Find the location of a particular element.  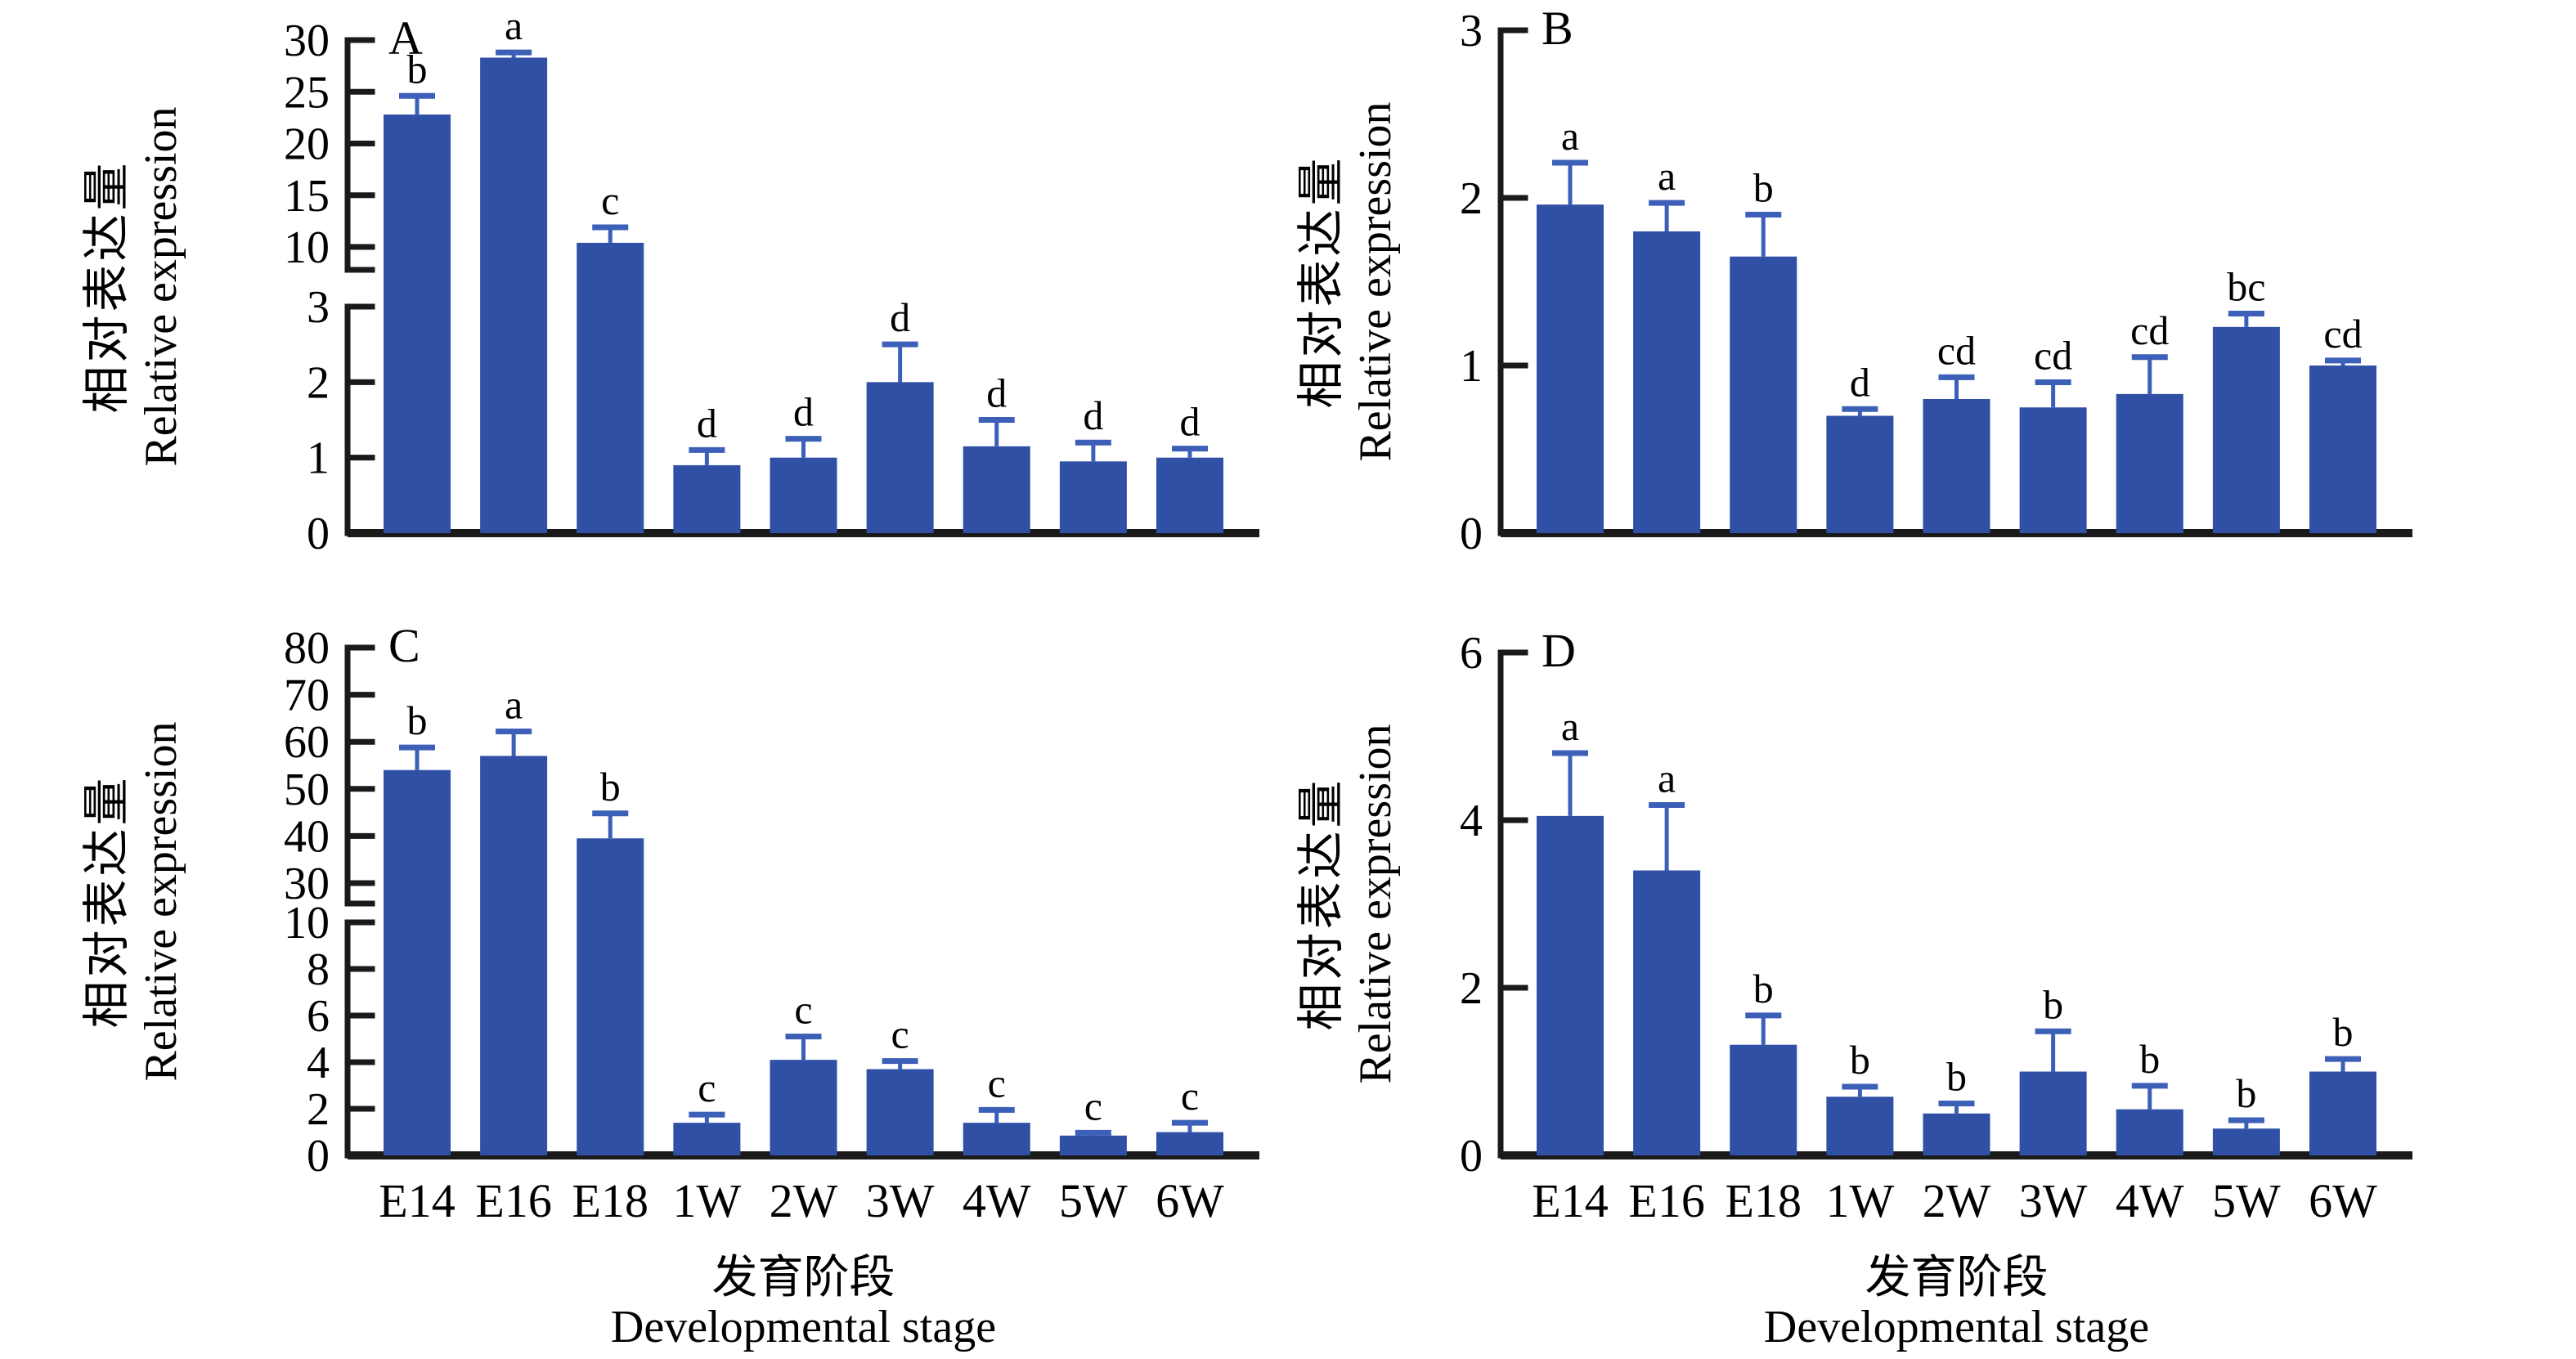

bars-C: b a b c c c c c c is located at coordinates (804, 919).